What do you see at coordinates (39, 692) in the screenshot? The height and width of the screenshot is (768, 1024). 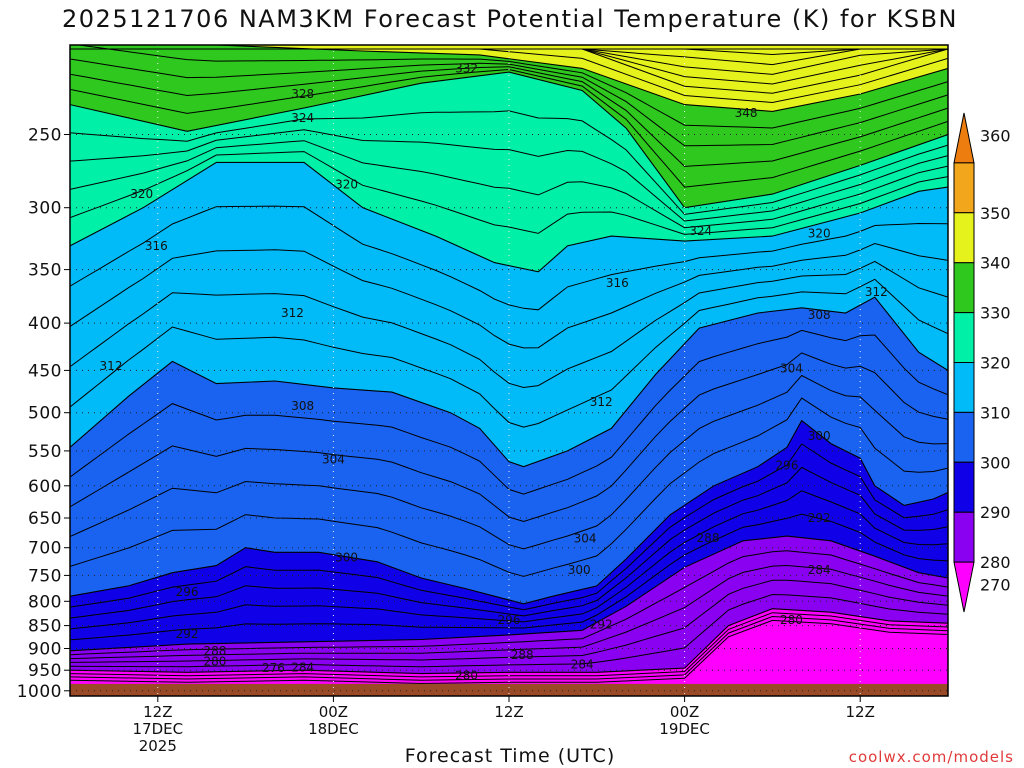 I see `y-tick-label: 1000` at bounding box center [39, 692].